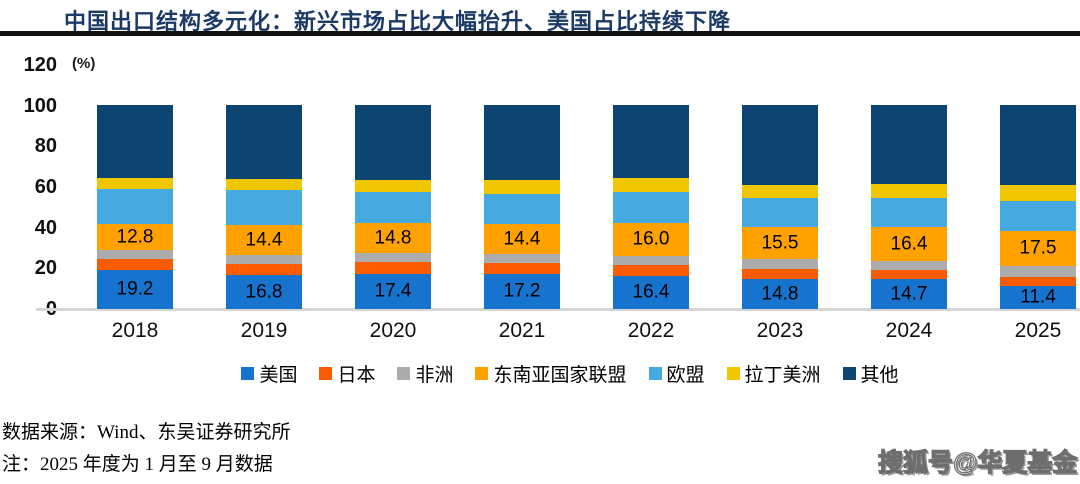 The height and width of the screenshot is (484, 1080). I want to click on data-label-东南亚国家联盟-2020: 14.8, so click(393, 238).